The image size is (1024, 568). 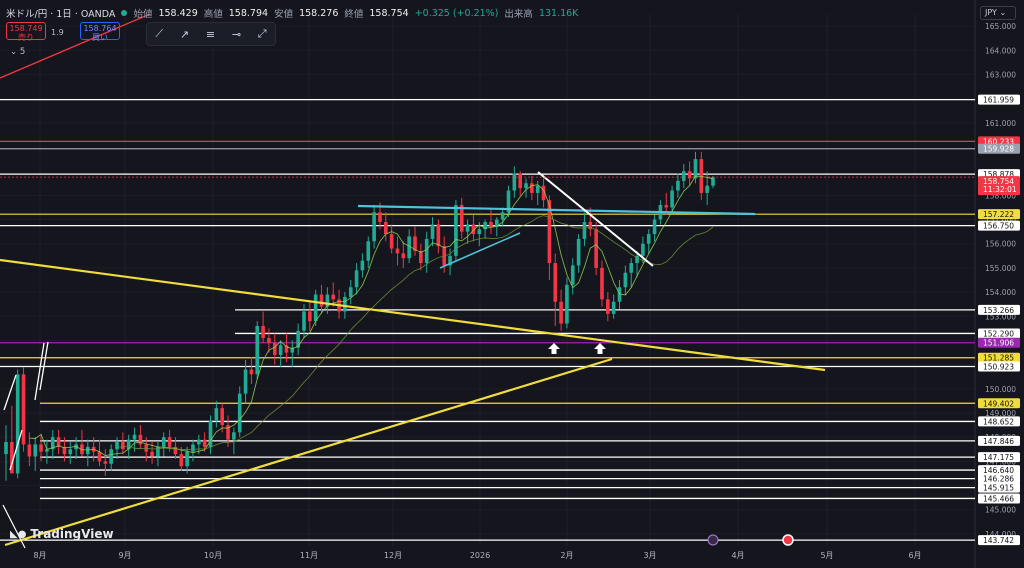 I want to click on low-value: 158.276, so click(x=319, y=13).